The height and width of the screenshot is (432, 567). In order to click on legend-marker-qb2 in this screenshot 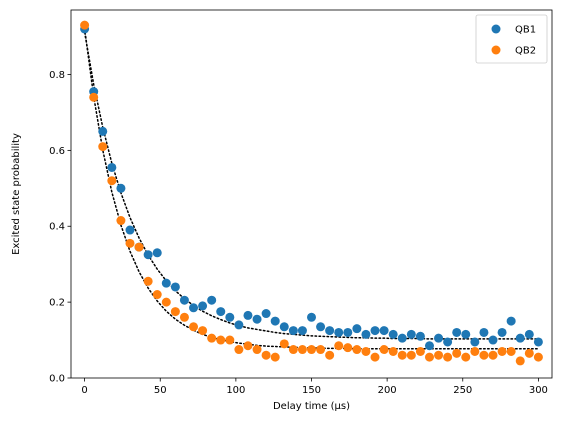, I will do `click(496, 50)`.